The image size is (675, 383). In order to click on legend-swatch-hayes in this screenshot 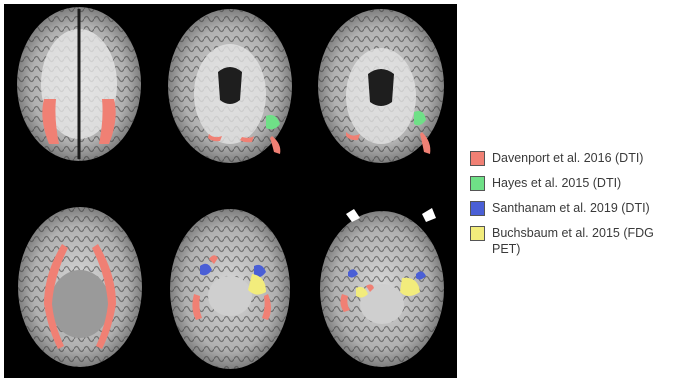, I will do `click(477, 183)`.